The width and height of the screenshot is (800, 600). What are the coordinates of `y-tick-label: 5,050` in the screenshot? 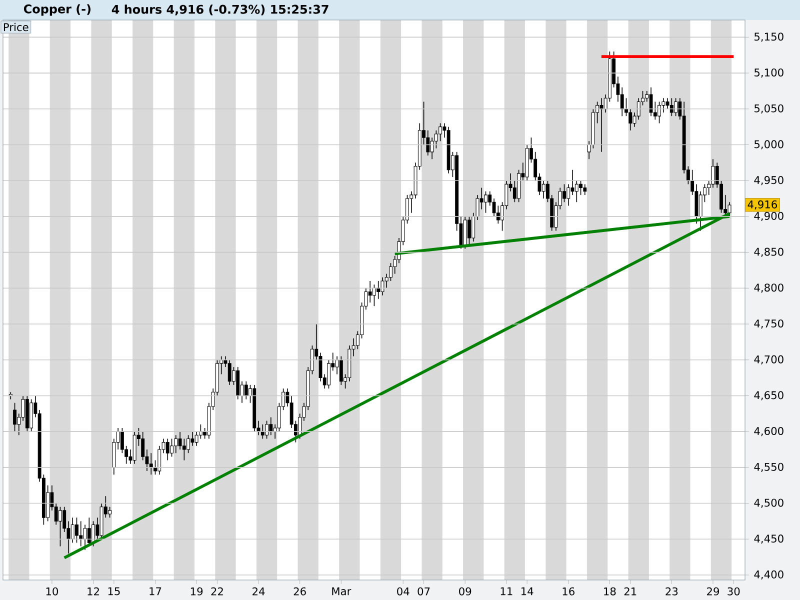 It's located at (769, 109).